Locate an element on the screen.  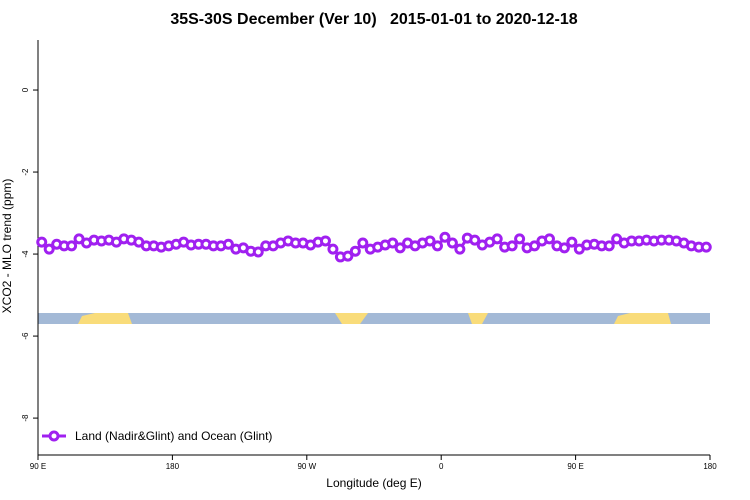
y-tick-label: -2 is located at coordinates (25, 172).